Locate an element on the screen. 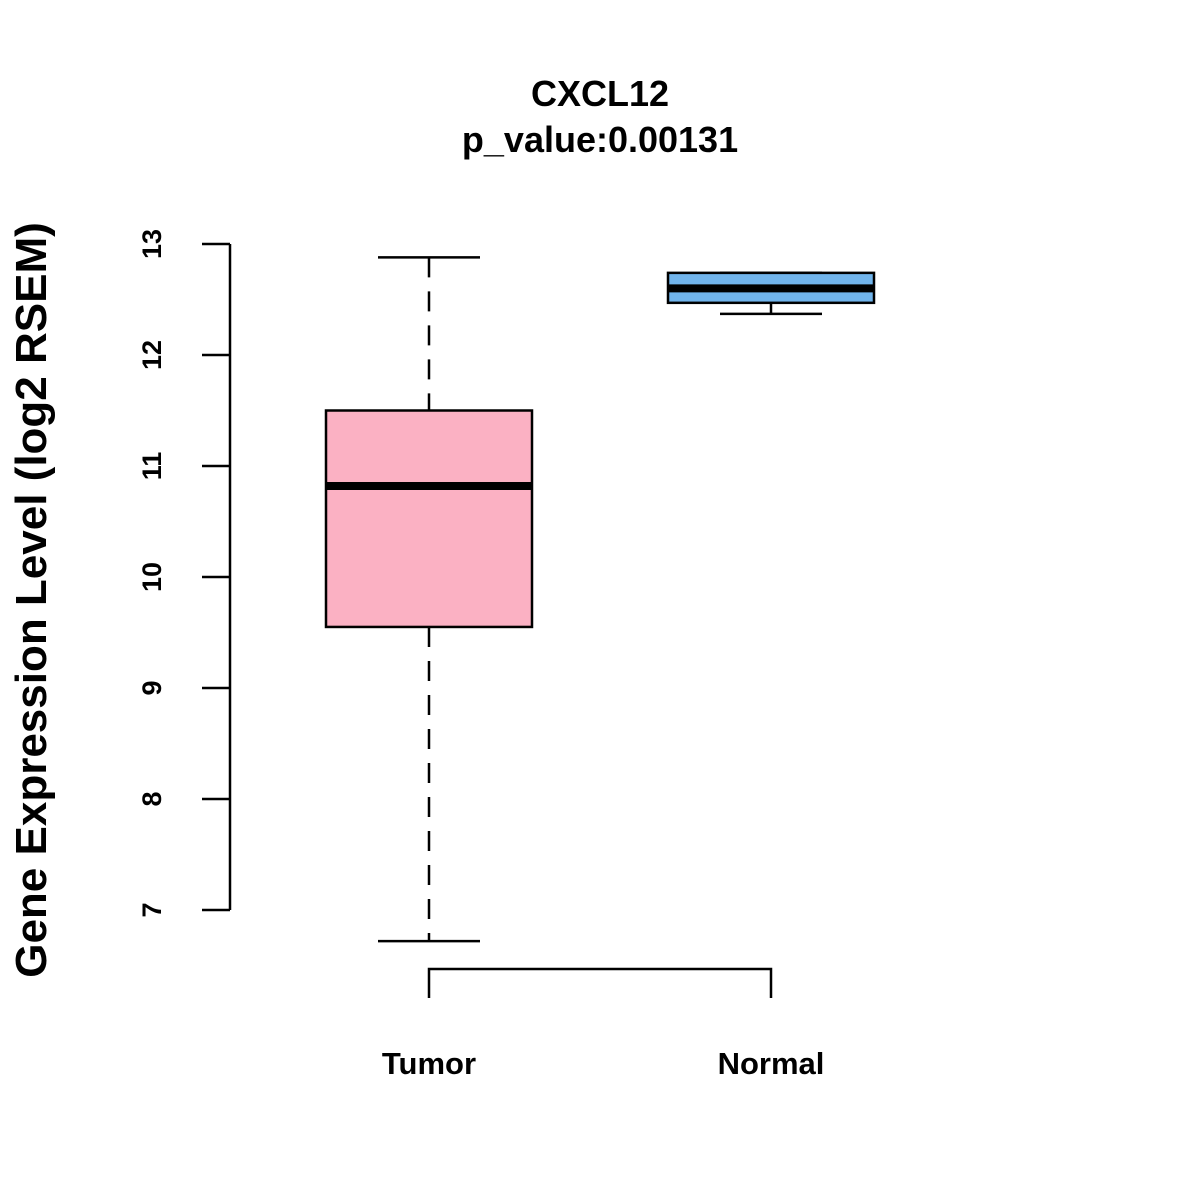 The height and width of the screenshot is (1200, 1200). category-label-tumor: Tumor is located at coordinates (429, 1063).